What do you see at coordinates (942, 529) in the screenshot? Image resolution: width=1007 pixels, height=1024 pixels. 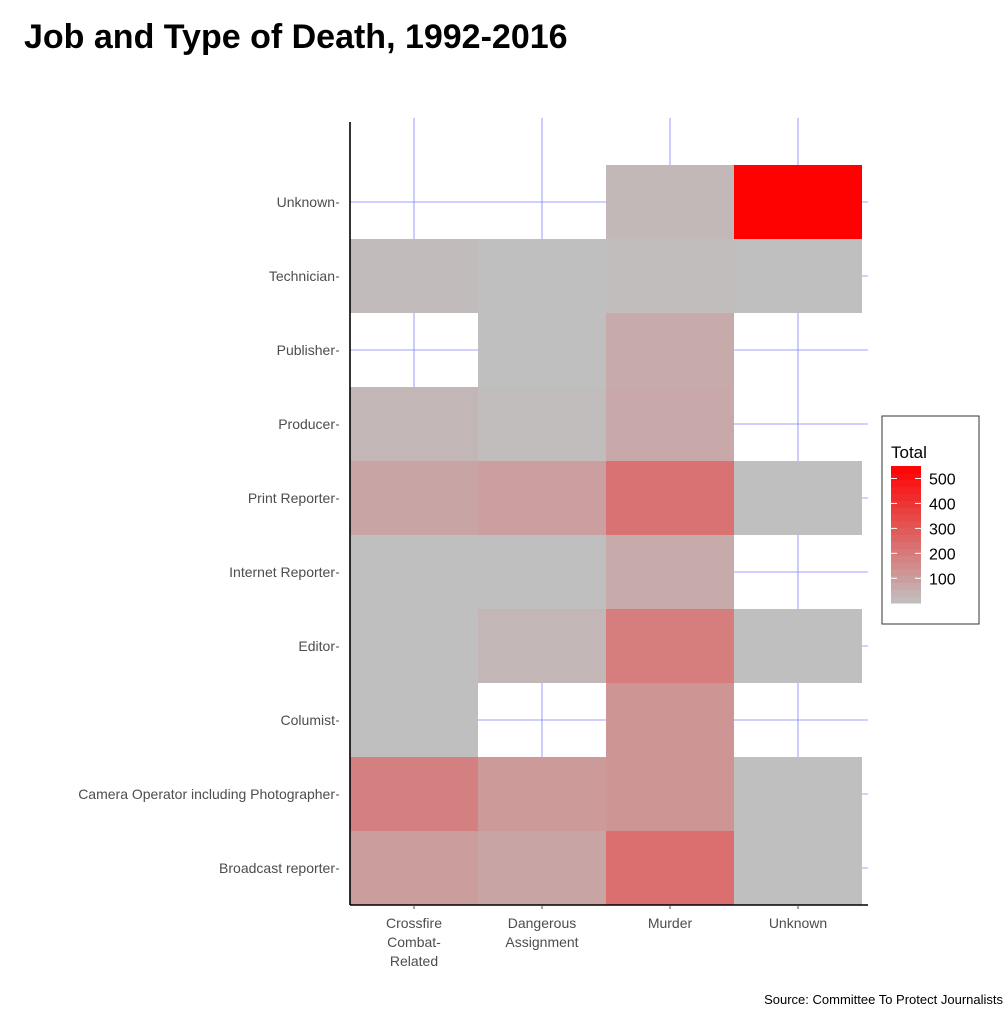 I see `legend-tick-label: 300` at bounding box center [942, 529].